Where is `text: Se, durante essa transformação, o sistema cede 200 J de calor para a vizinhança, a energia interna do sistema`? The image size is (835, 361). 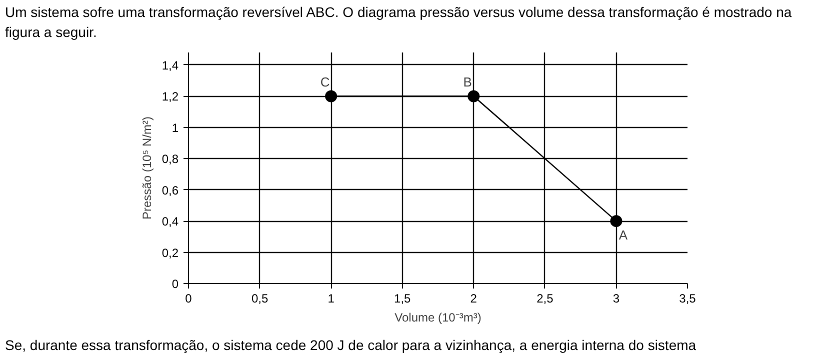 text: Se, durante essa transformação, o sistema cede 200 J de calor para a vizinhança, a energia interna do sistema is located at coordinates (350, 345).